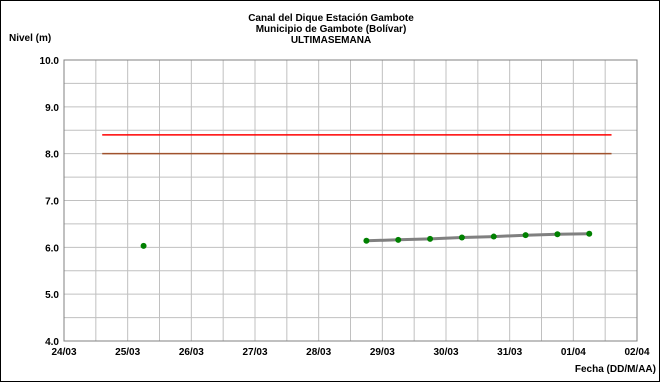  I want to click on x-tick-label: 25/03, so click(127, 352).